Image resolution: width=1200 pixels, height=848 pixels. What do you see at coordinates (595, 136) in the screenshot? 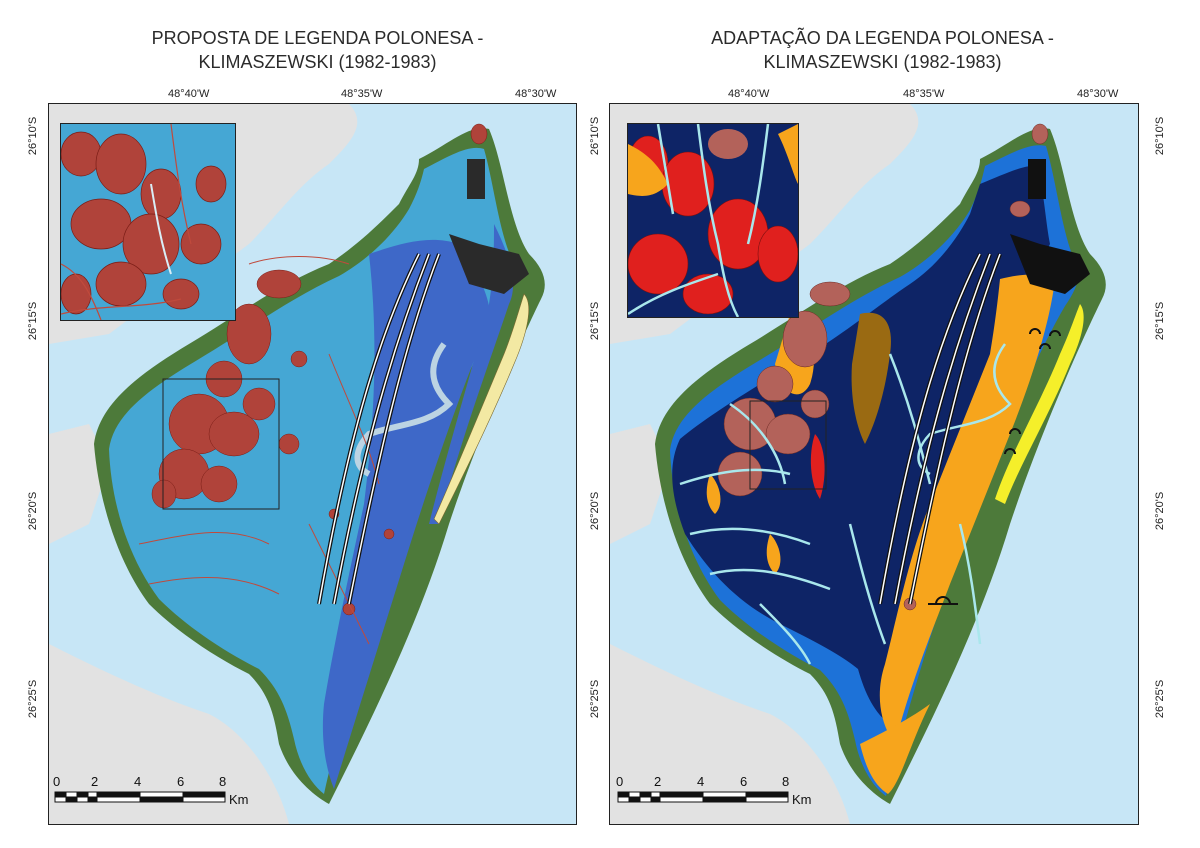
I see `mid-lat-label-1: 26°10'S` at bounding box center [595, 136].